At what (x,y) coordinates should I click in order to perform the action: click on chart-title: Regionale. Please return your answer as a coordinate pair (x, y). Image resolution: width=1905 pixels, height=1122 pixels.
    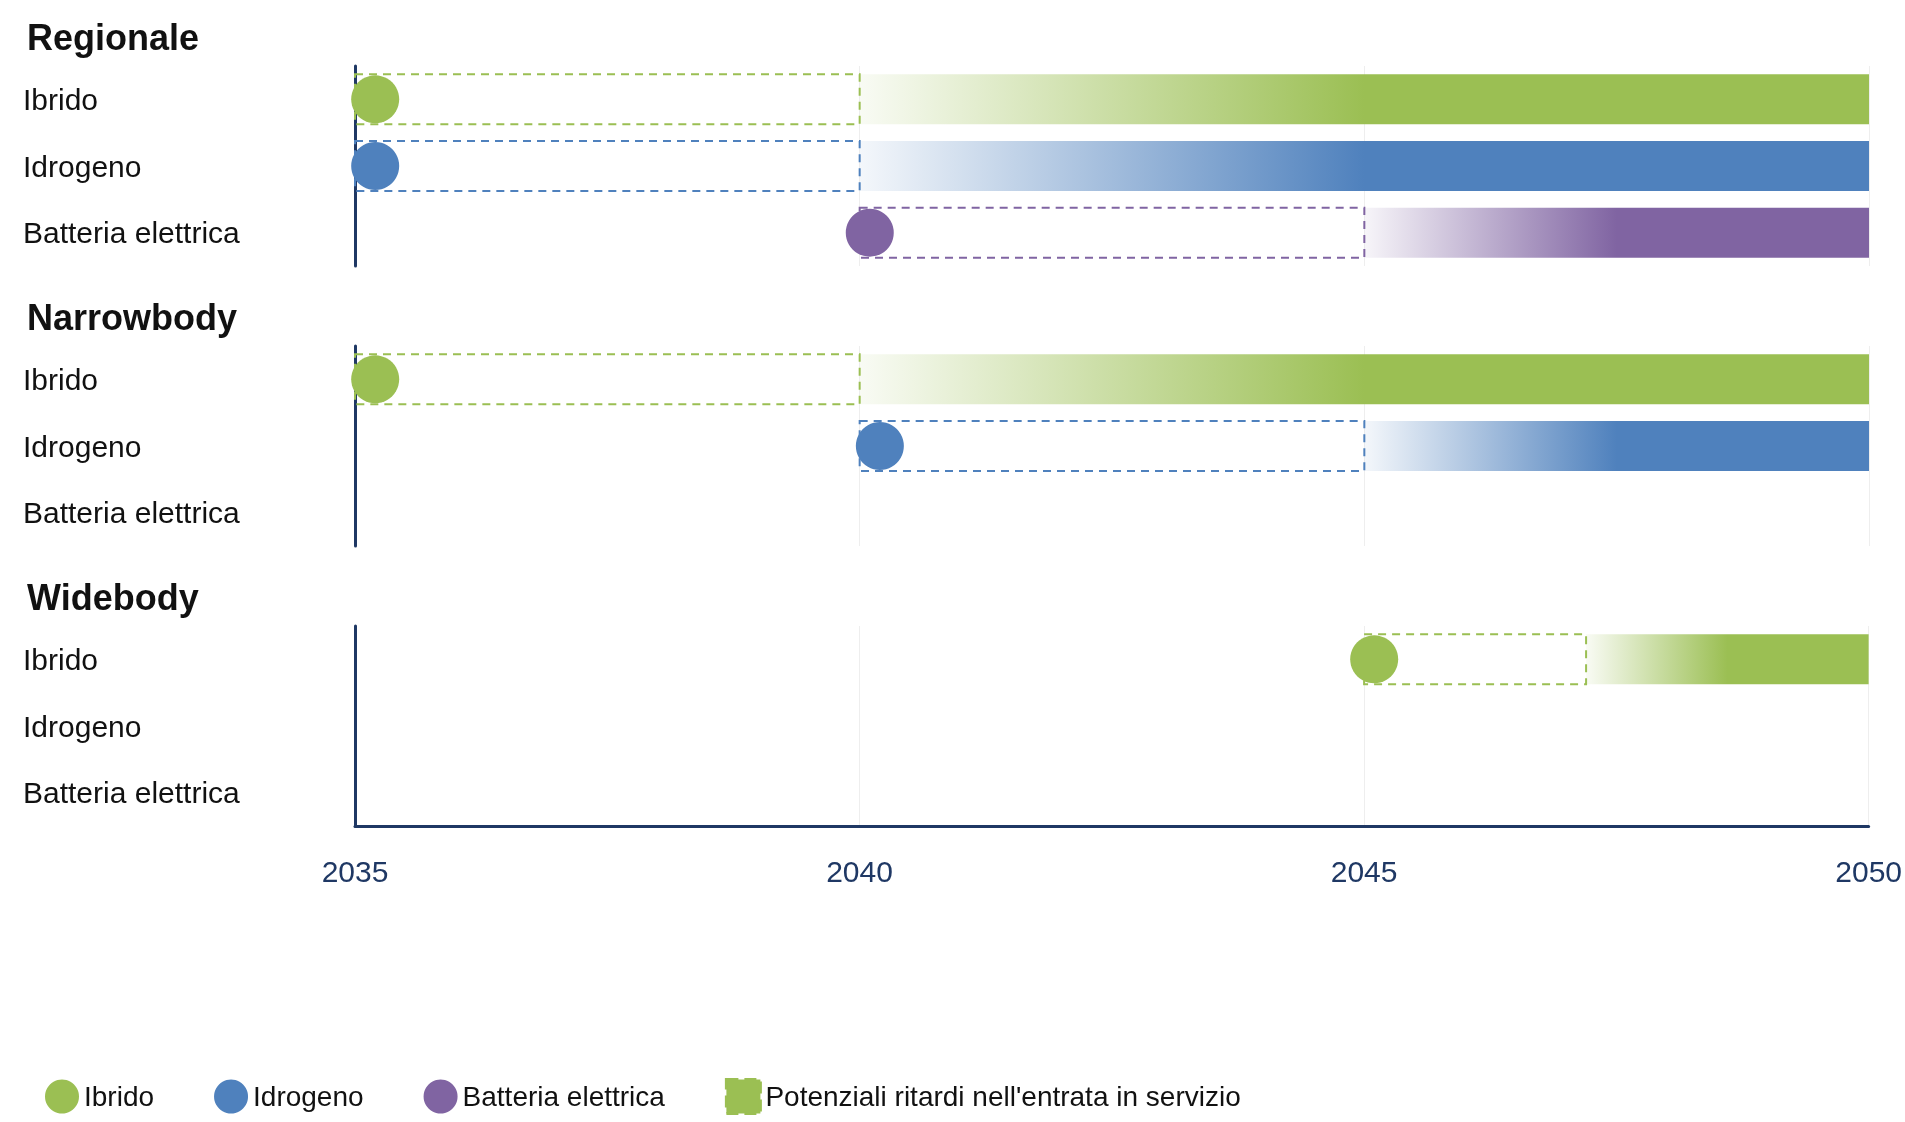
    Looking at the image, I should click on (113, 37).